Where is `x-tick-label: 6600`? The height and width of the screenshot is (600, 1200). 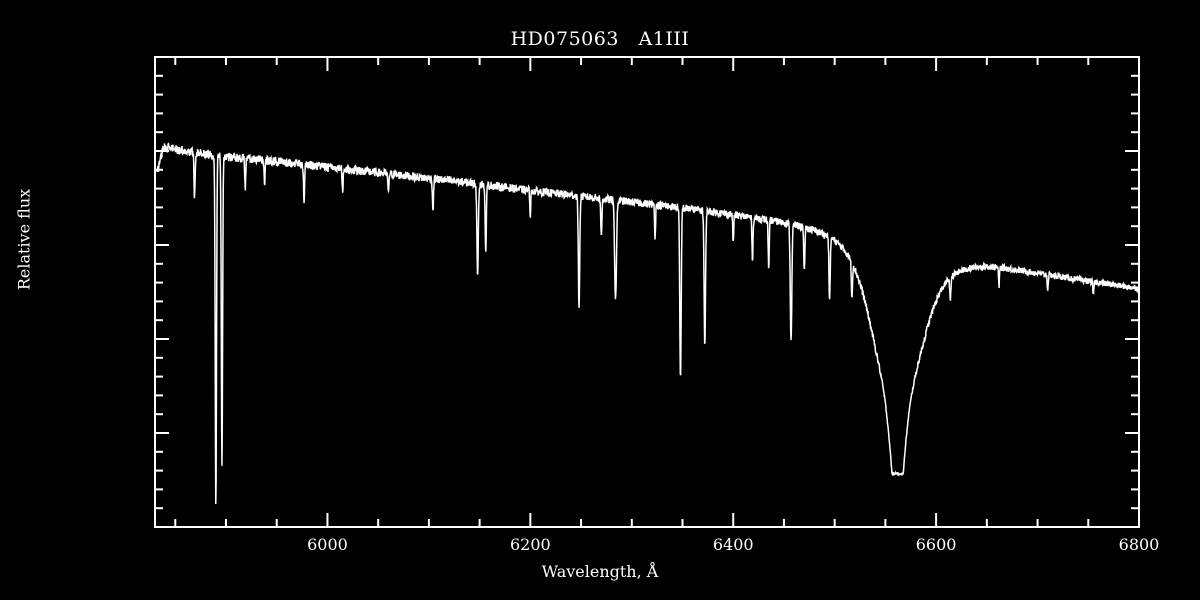 x-tick-label: 6600 is located at coordinates (936, 544).